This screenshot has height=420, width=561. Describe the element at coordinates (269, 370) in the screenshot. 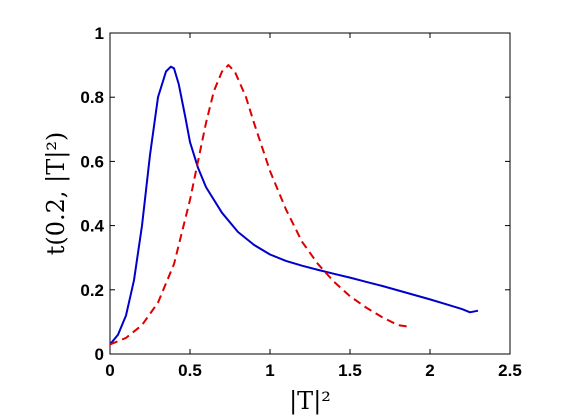

I see `x-tick-label: 1` at that location.